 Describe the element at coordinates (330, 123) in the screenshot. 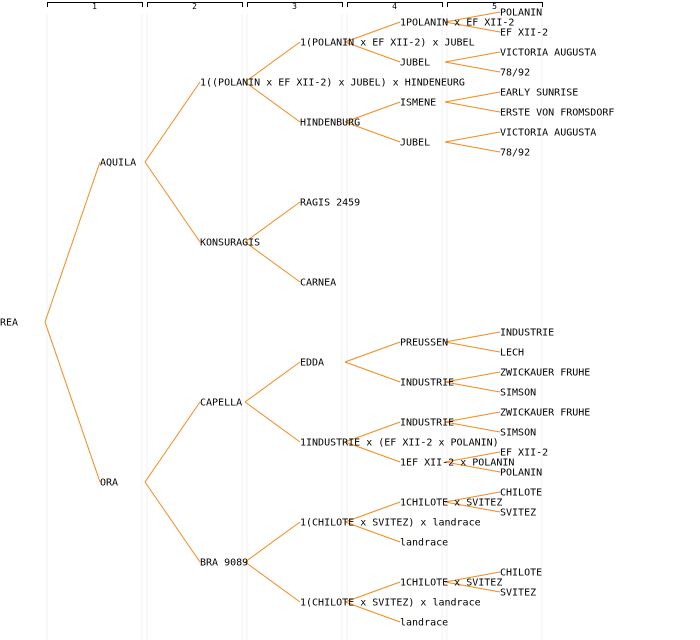

I see `gen-3-node-label: HINDENBURG` at that location.